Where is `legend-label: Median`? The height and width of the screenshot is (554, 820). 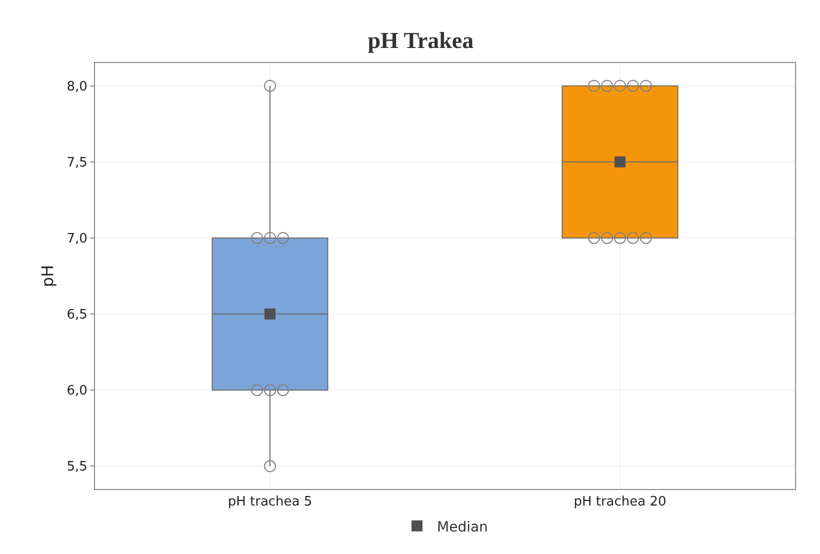 legend-label: Median is located at coordinates (462, 527).